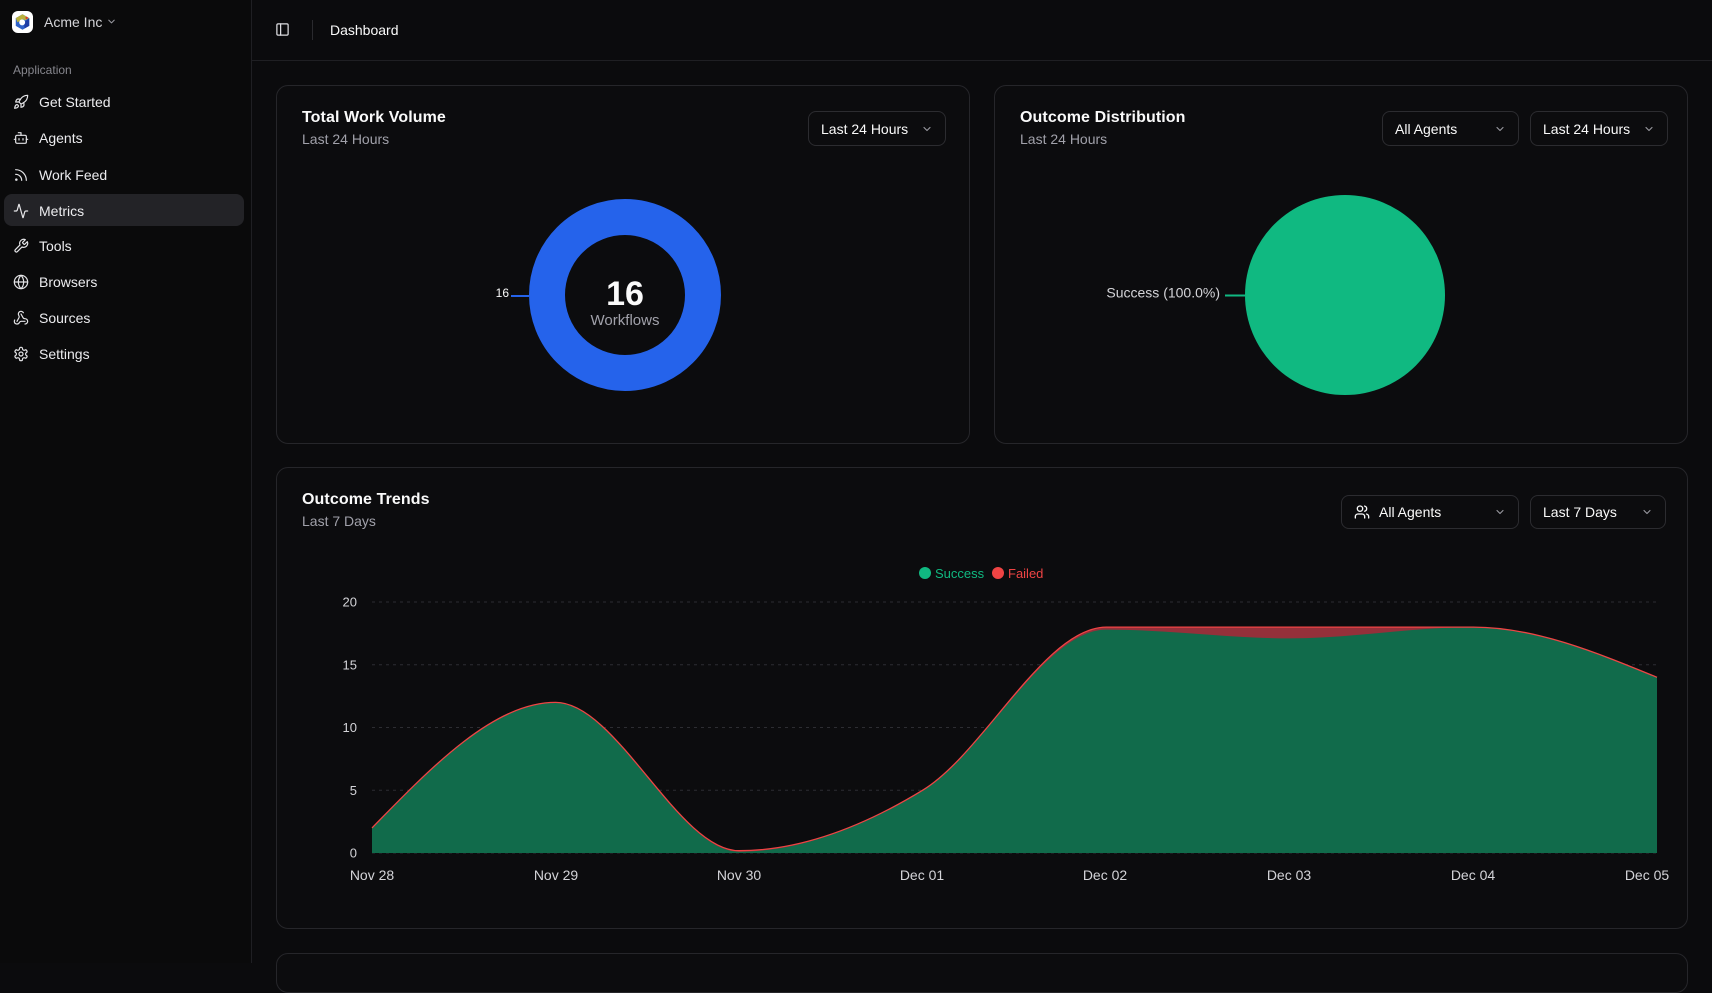 The height and width of the screenshot is (993, 1712). I want to click on svg-text: Success (100.0%), so click(1163, 293).